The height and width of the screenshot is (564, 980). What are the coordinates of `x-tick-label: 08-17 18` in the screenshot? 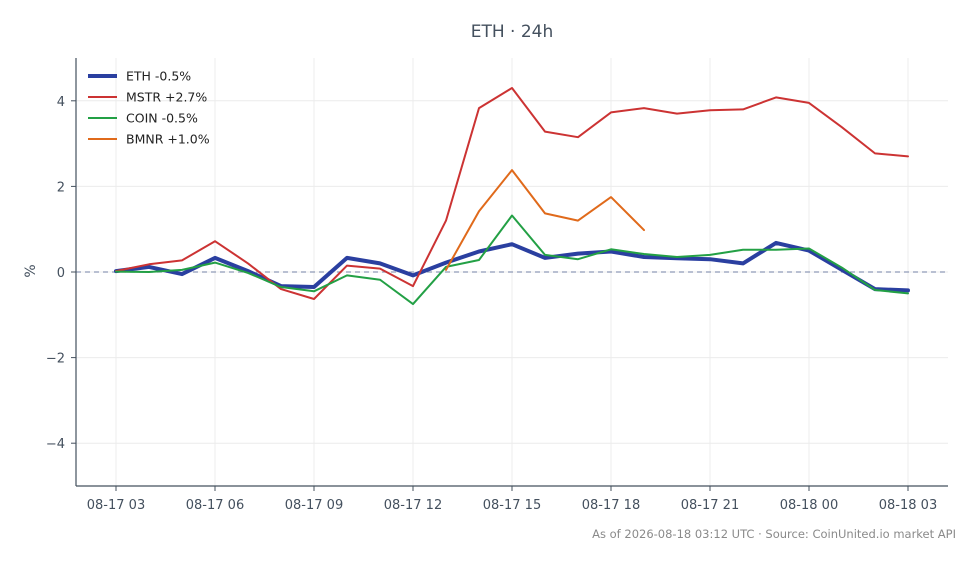 It's located at (611, 505).